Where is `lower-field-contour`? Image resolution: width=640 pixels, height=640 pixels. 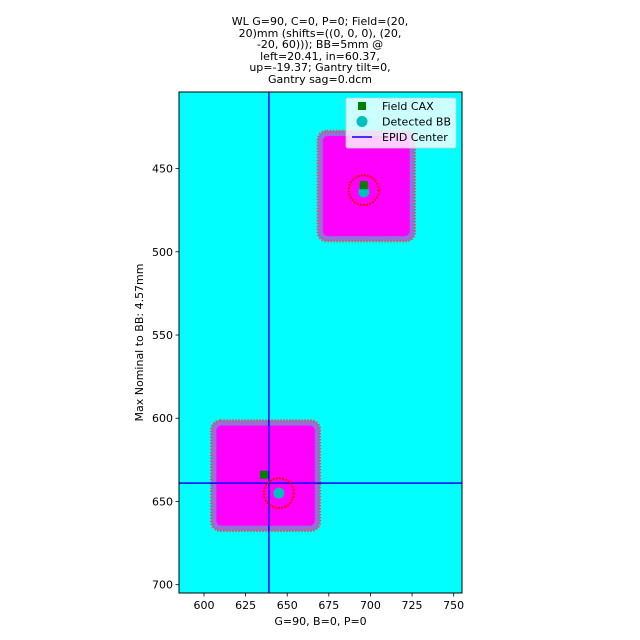
lower-field-contour is located at coordinates (266, 476).